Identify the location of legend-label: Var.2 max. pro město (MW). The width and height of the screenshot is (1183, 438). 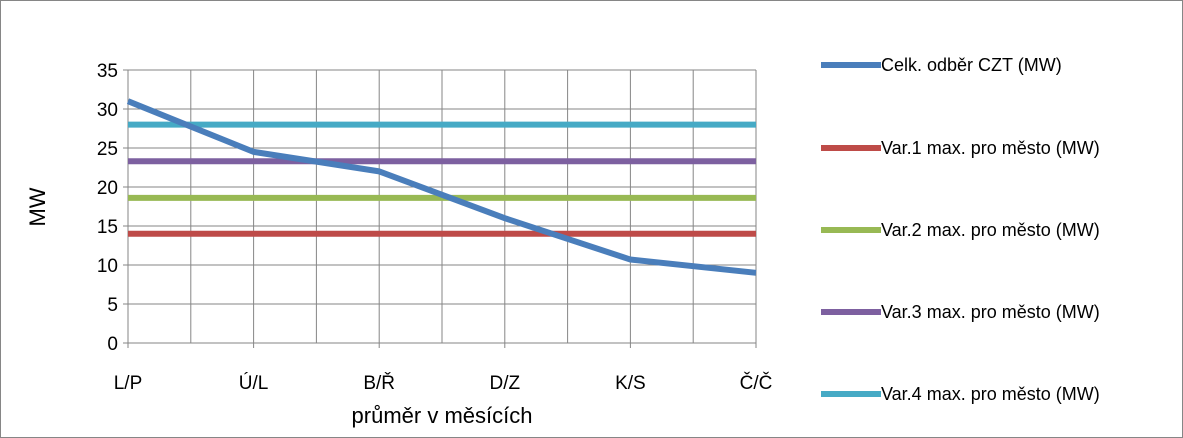
(990, 230).